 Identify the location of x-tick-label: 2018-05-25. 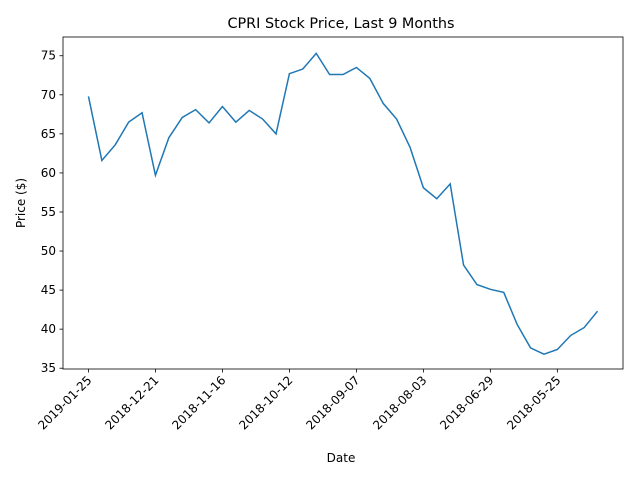
(533, 402).